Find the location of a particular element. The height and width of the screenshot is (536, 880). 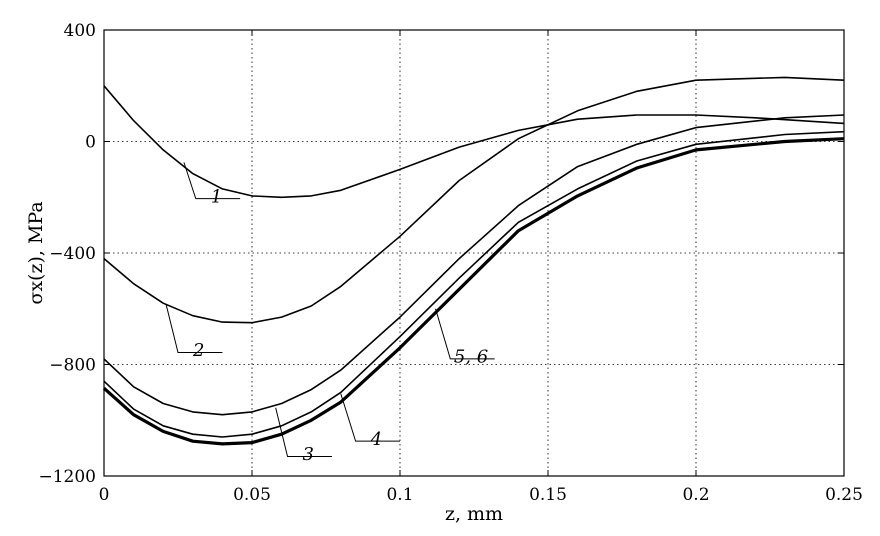

x-tick-label: 0.05 is located at coordinates (252, 495).